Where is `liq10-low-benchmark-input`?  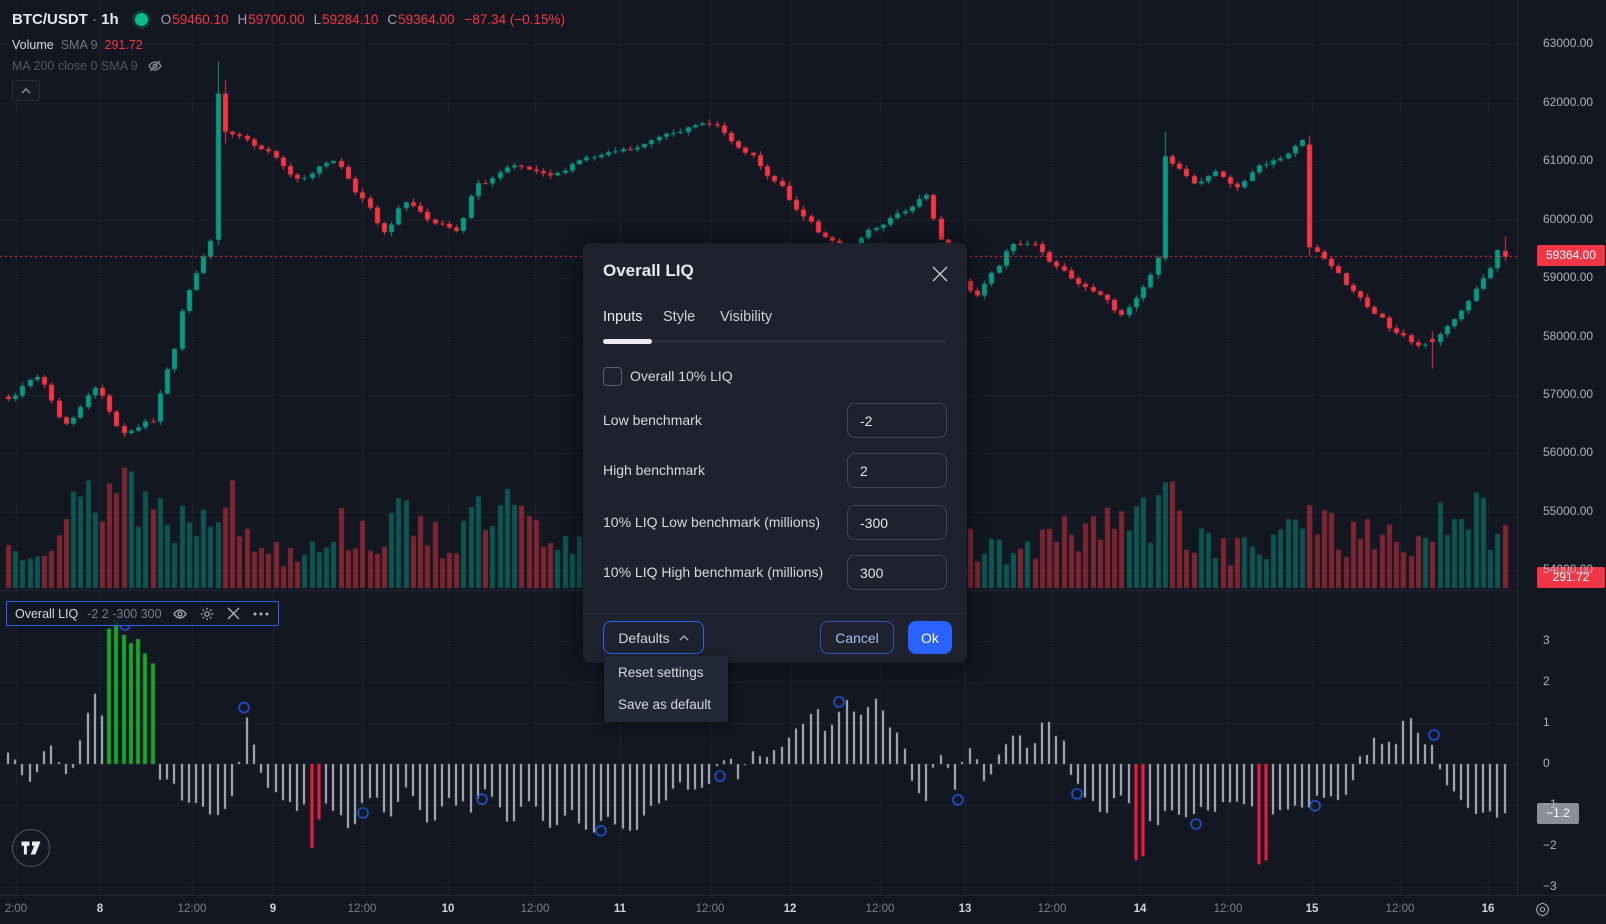 liq10-low-benchmark-input is located at coordinates (897, 522).